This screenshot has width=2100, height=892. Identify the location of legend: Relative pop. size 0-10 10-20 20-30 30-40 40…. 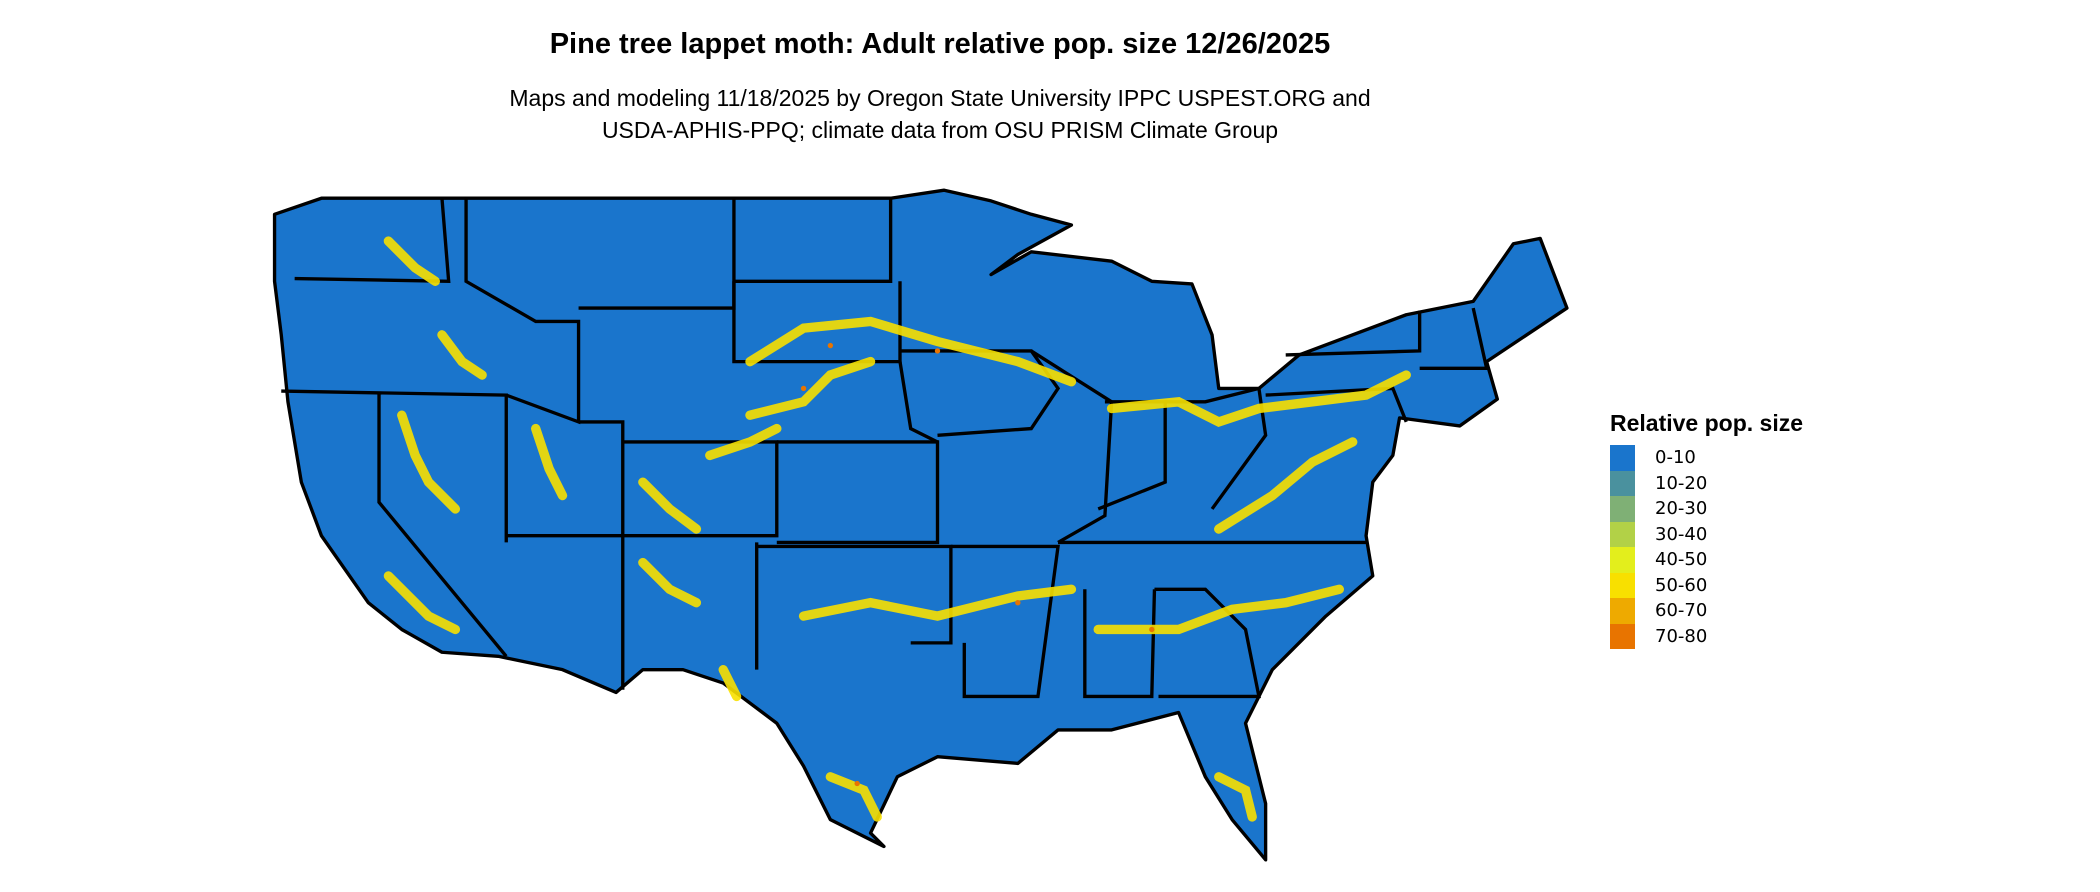
(1706, 529).